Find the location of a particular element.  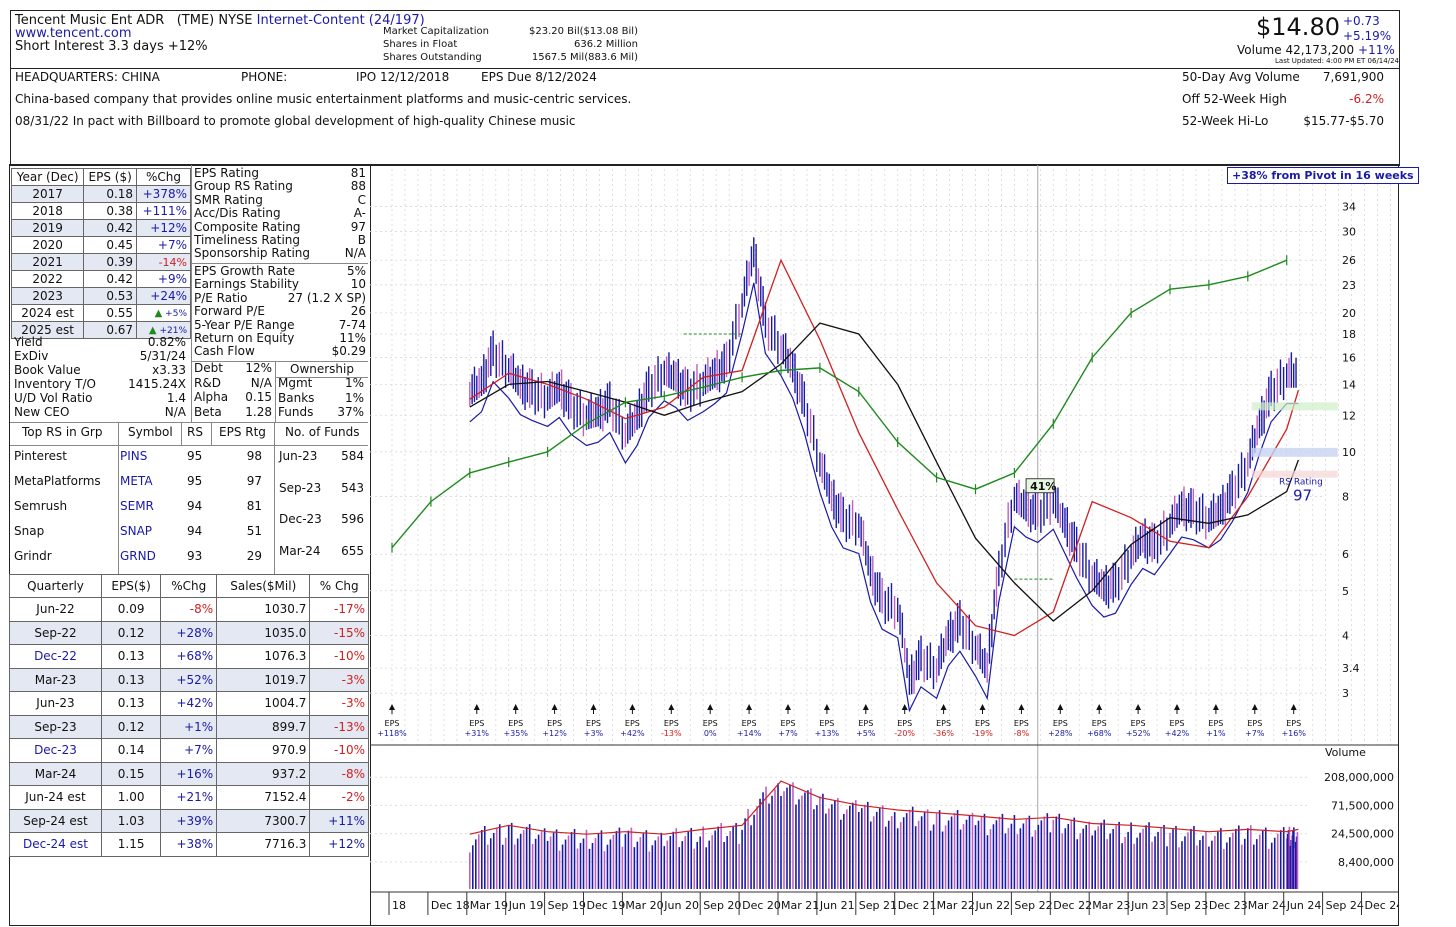

target-band is located at coordinates (1294, 474).